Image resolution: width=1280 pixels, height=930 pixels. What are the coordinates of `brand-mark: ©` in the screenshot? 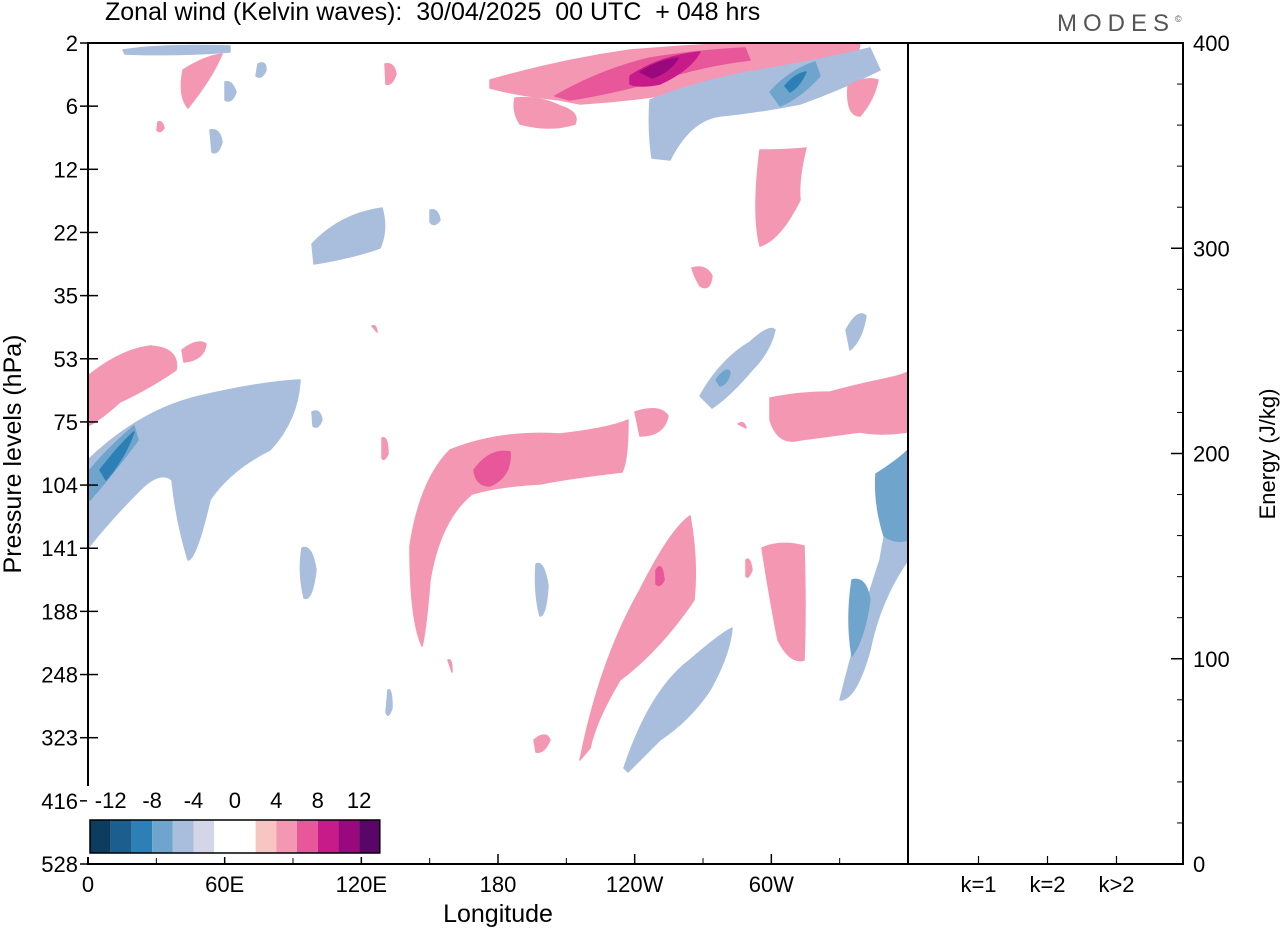 It's located at (1178, 19).